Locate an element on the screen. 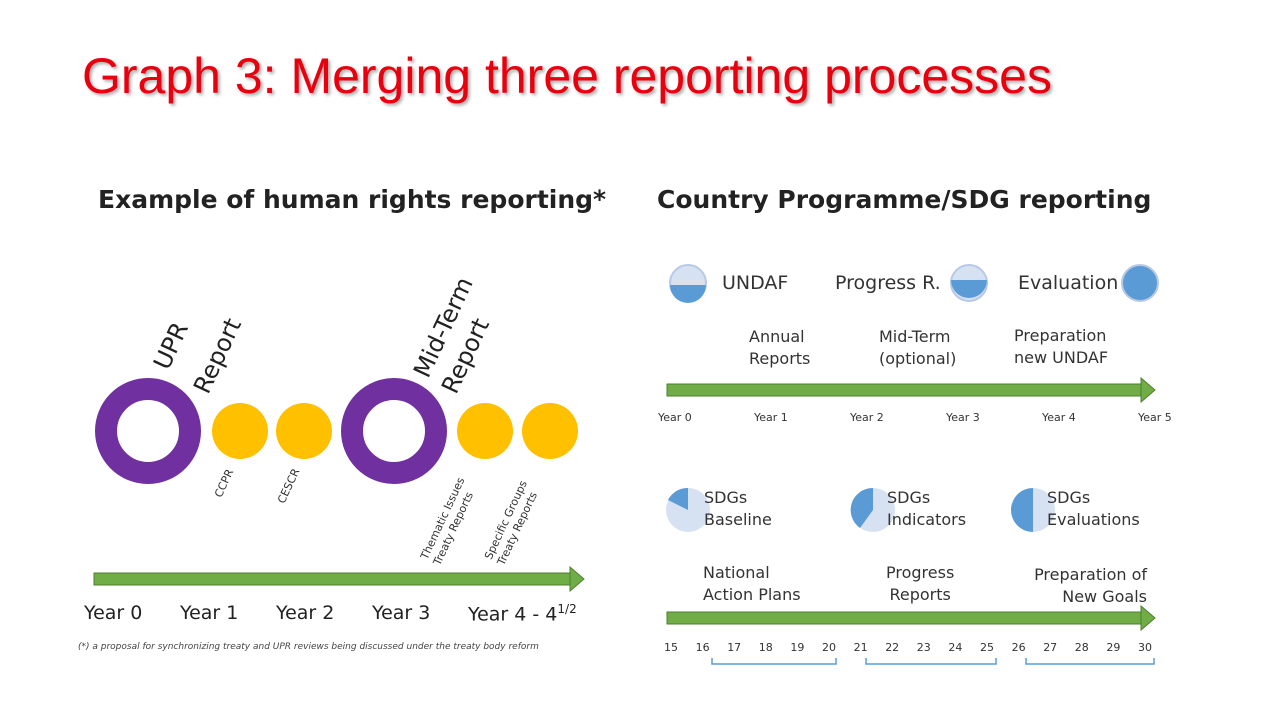  cp-year-0: Year 0 is located at coordinates (675, 417).